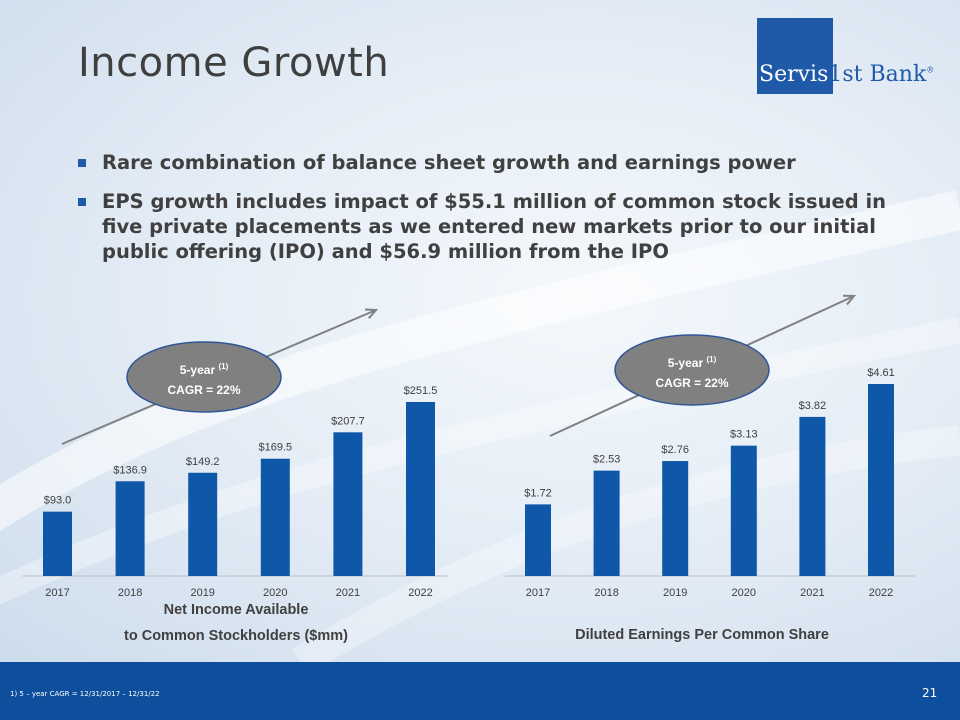 The height and width of the screenshot is (720, 960). Describe the element at coordinates (702, 635) in the screenshot. I see `chart-title: Diluted Earnings Per Common Share` at that location.